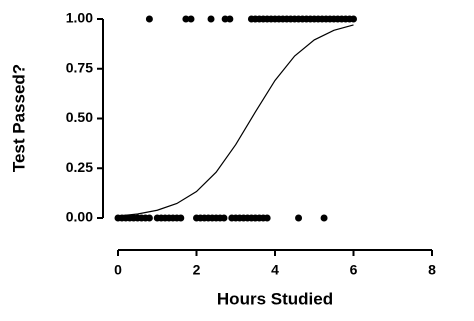 The image size is (474, 321). I want to click on x-tick-label: 4, so click(275, 270).